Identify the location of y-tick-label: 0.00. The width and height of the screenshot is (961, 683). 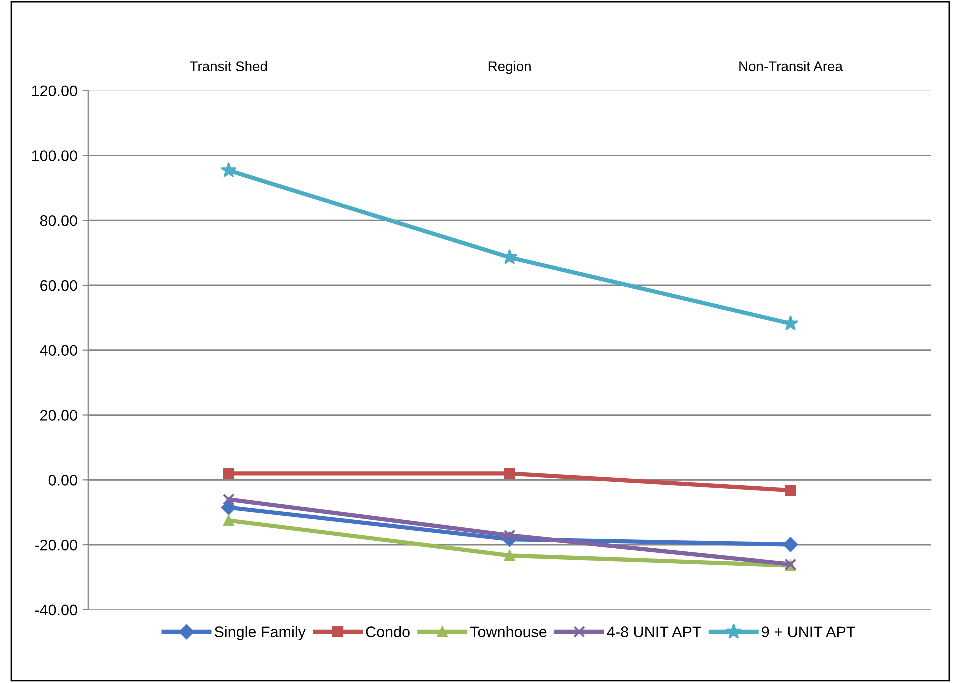
(63, 480).